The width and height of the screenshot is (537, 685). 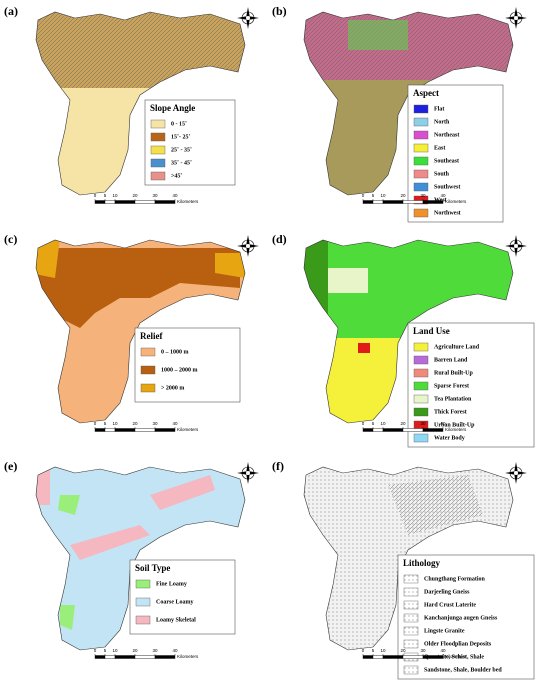 I want to click on legend-title: Land Use, so click(x=431, y=331).